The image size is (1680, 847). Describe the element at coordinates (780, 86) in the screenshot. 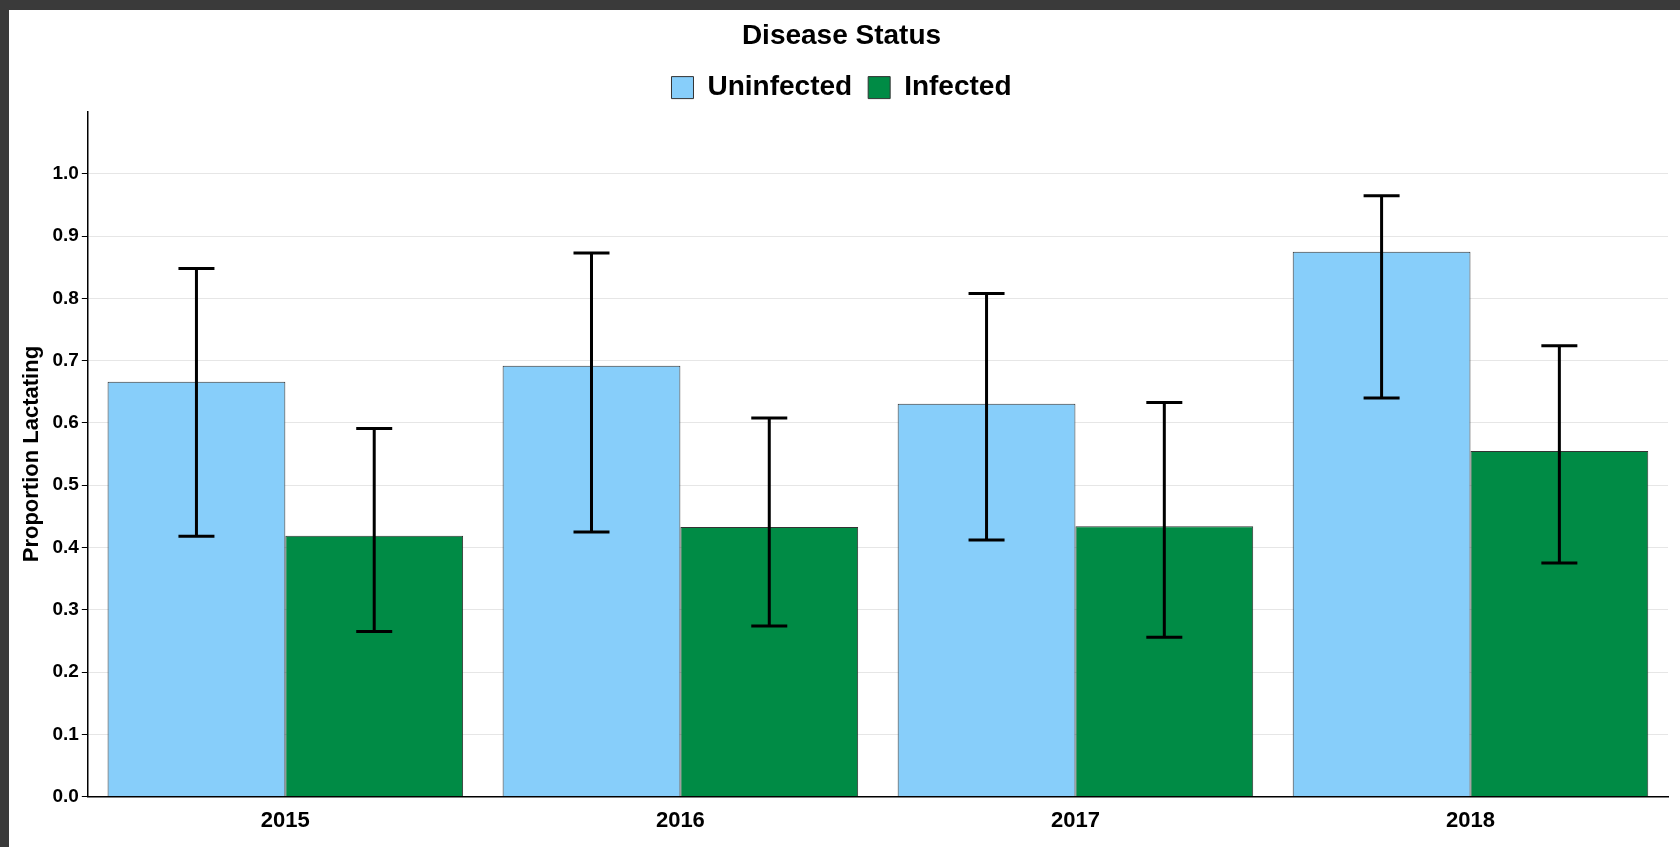

I see `legend-label: Uninfected` at that location.